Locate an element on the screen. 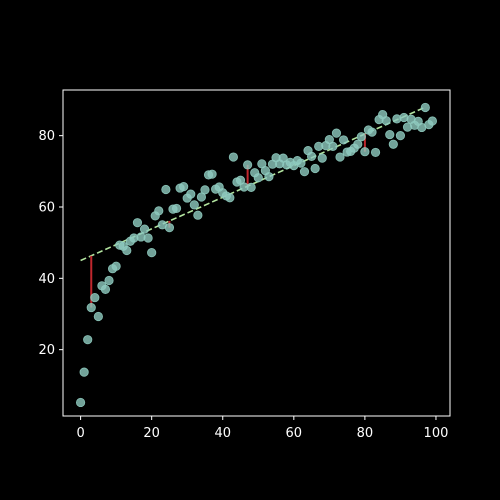 This screenshot has width=500, height=500. x-tick-label-100: 100 is located at coordinates (436, 433).